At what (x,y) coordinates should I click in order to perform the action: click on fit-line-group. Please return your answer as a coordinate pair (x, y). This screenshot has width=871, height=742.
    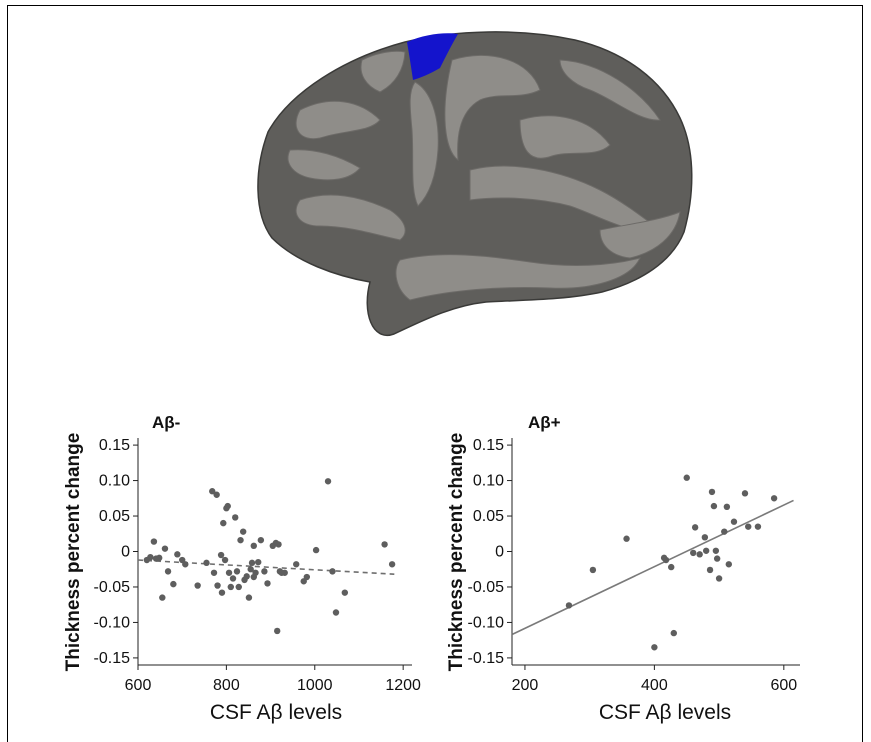
    Looking at the image, I should click on (266, 567).